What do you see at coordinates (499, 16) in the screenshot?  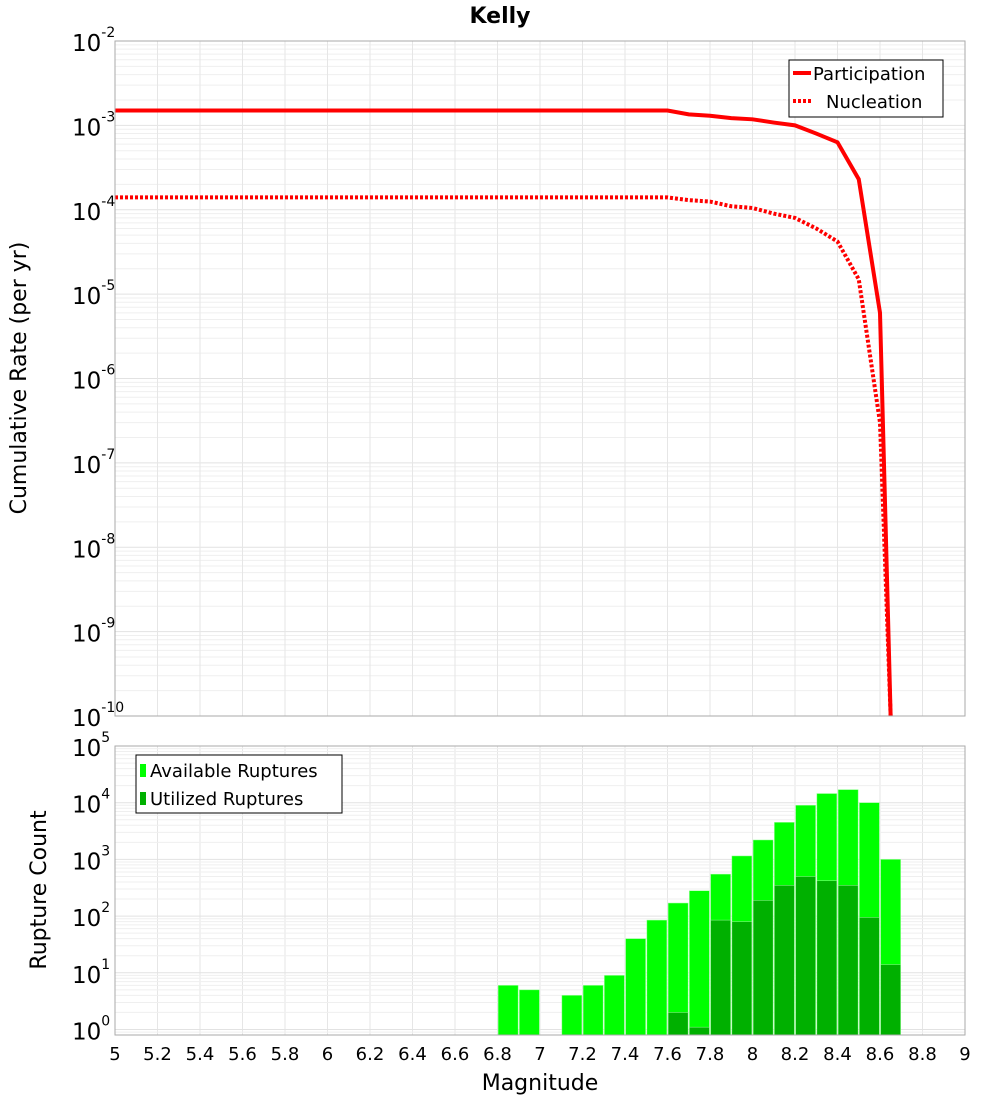 I see `chart-title: Kelly` at bounding box center [499, 16].